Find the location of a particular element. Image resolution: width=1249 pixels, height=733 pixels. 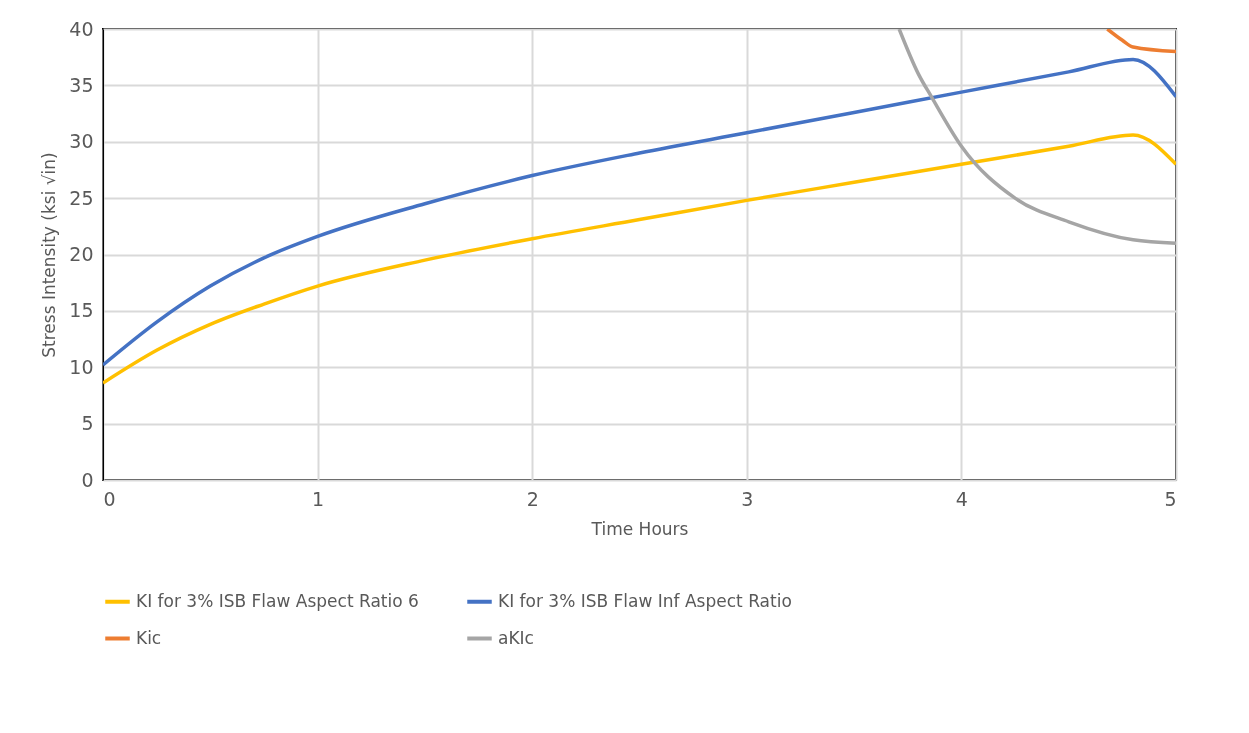

y-tick-label: 25 is located at coordinates (81, 197).